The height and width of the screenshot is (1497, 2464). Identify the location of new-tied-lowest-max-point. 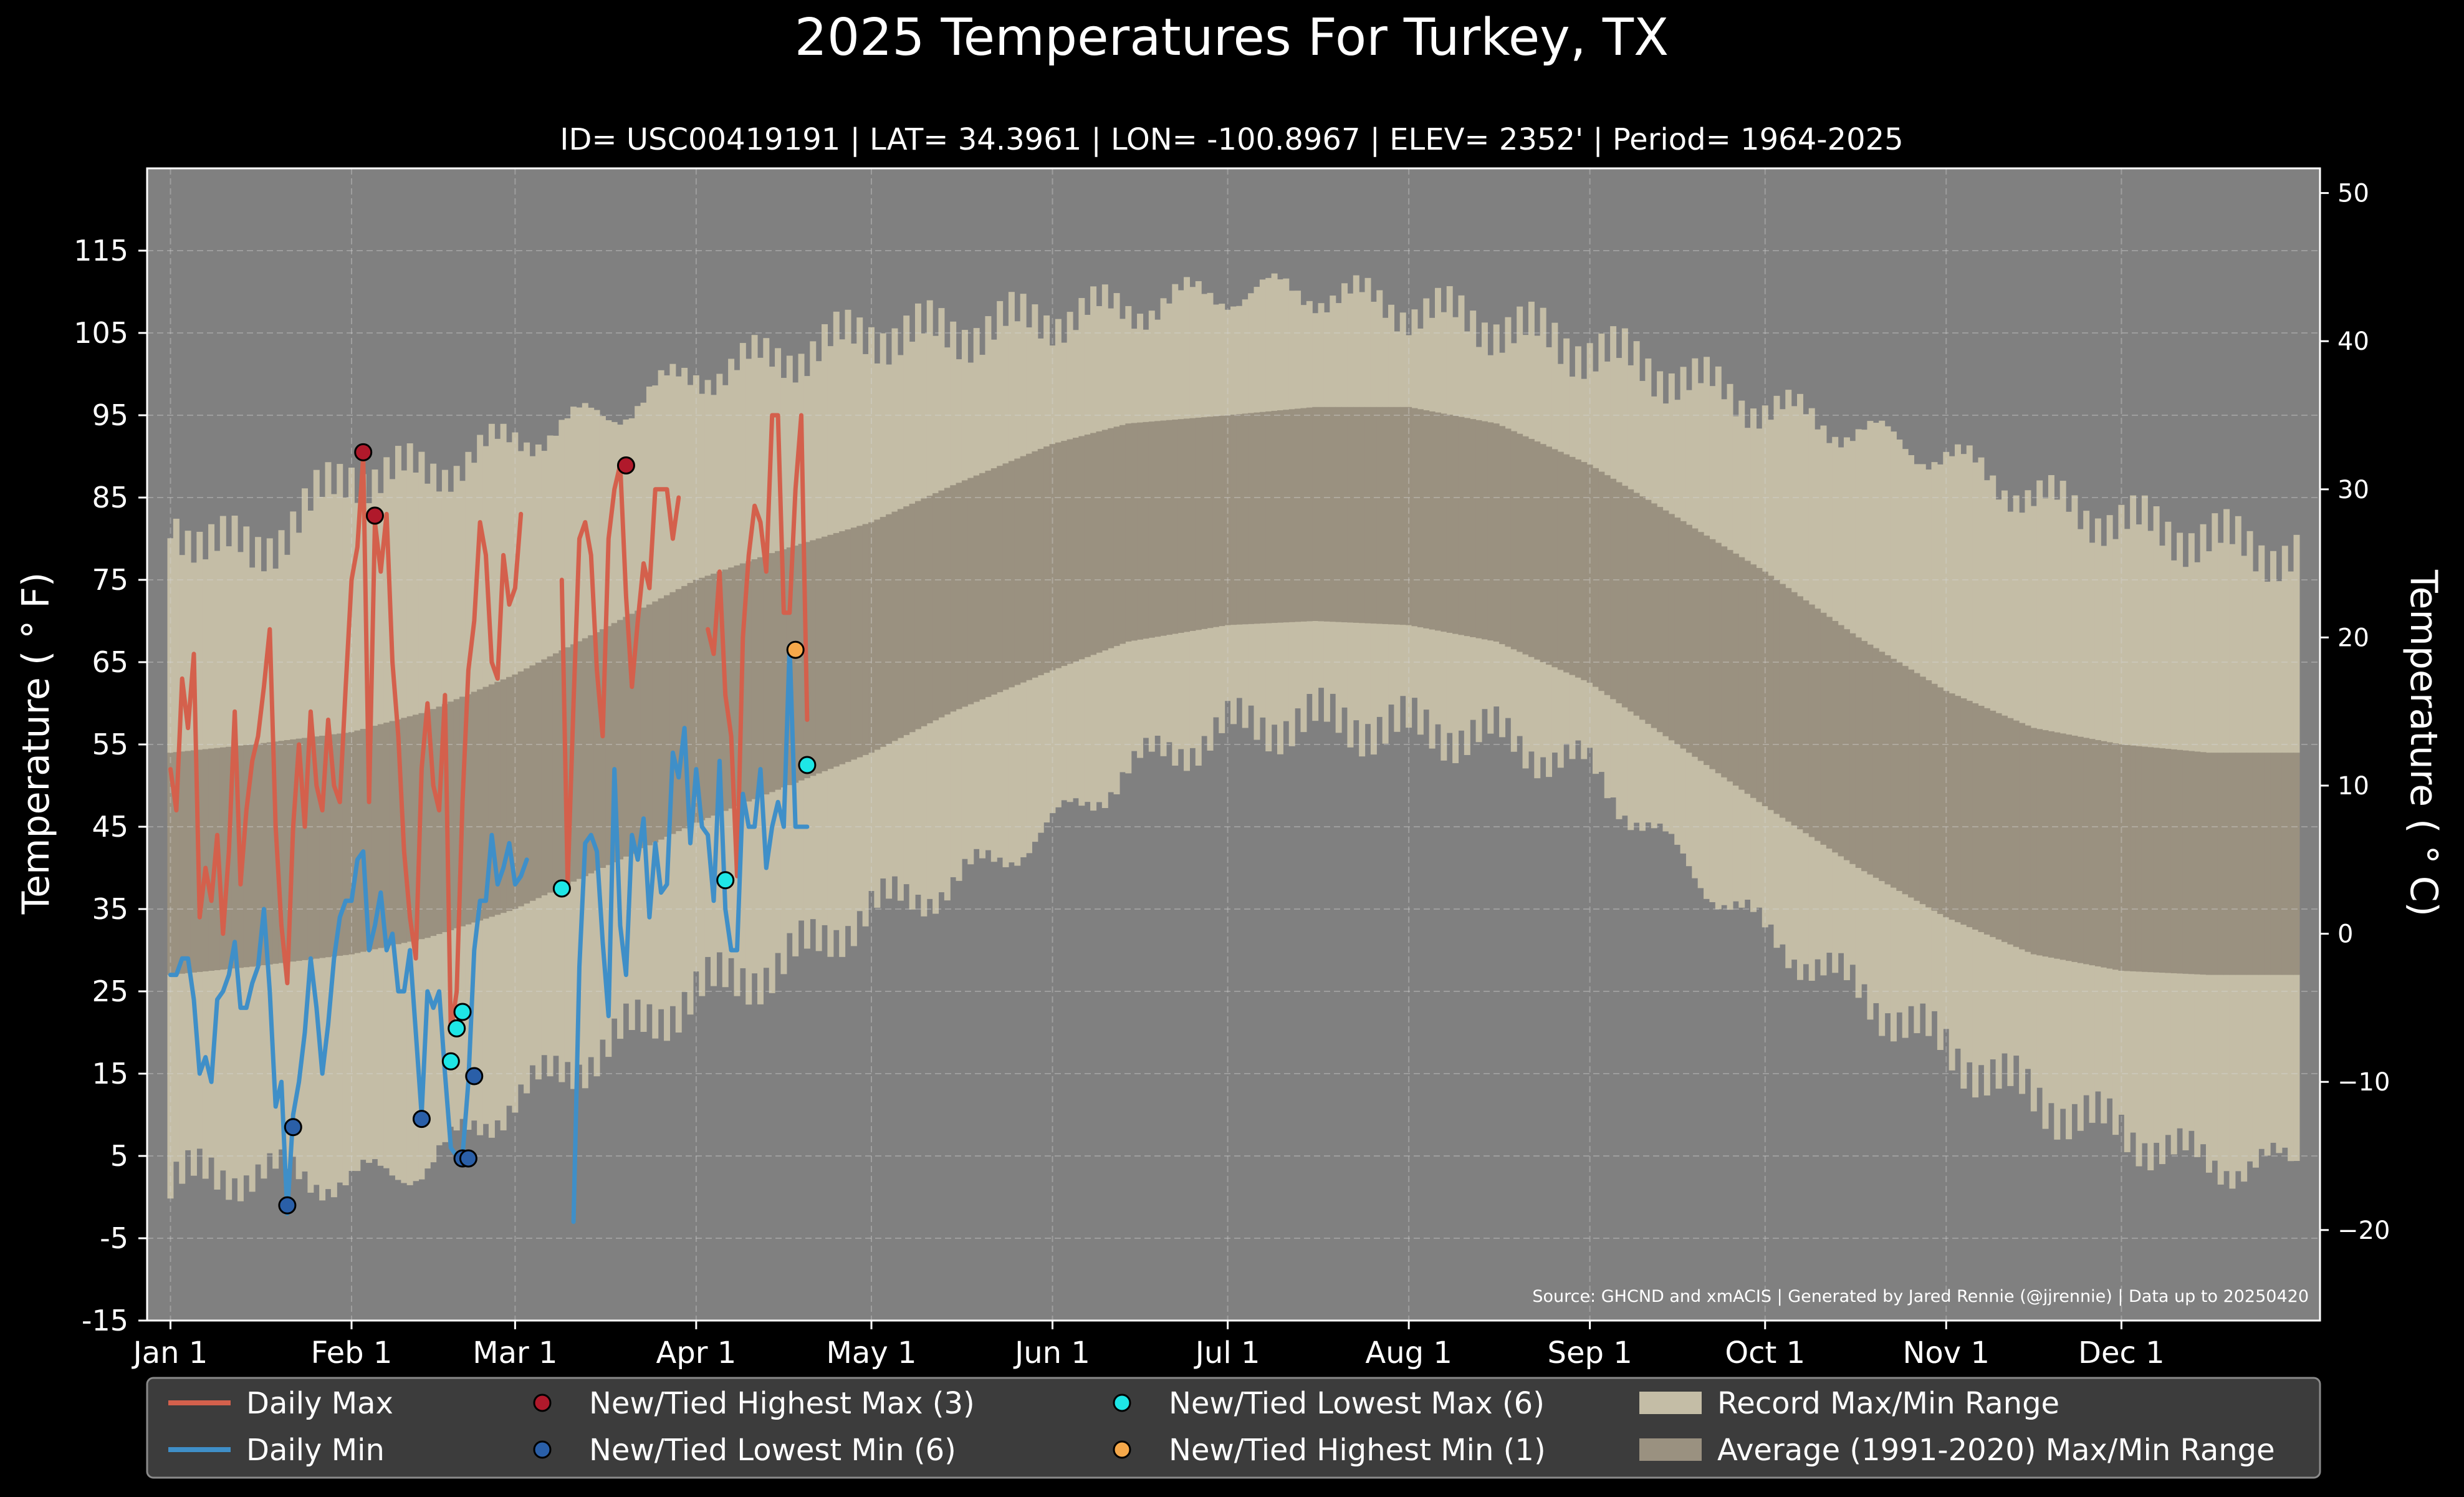
(561, 888).